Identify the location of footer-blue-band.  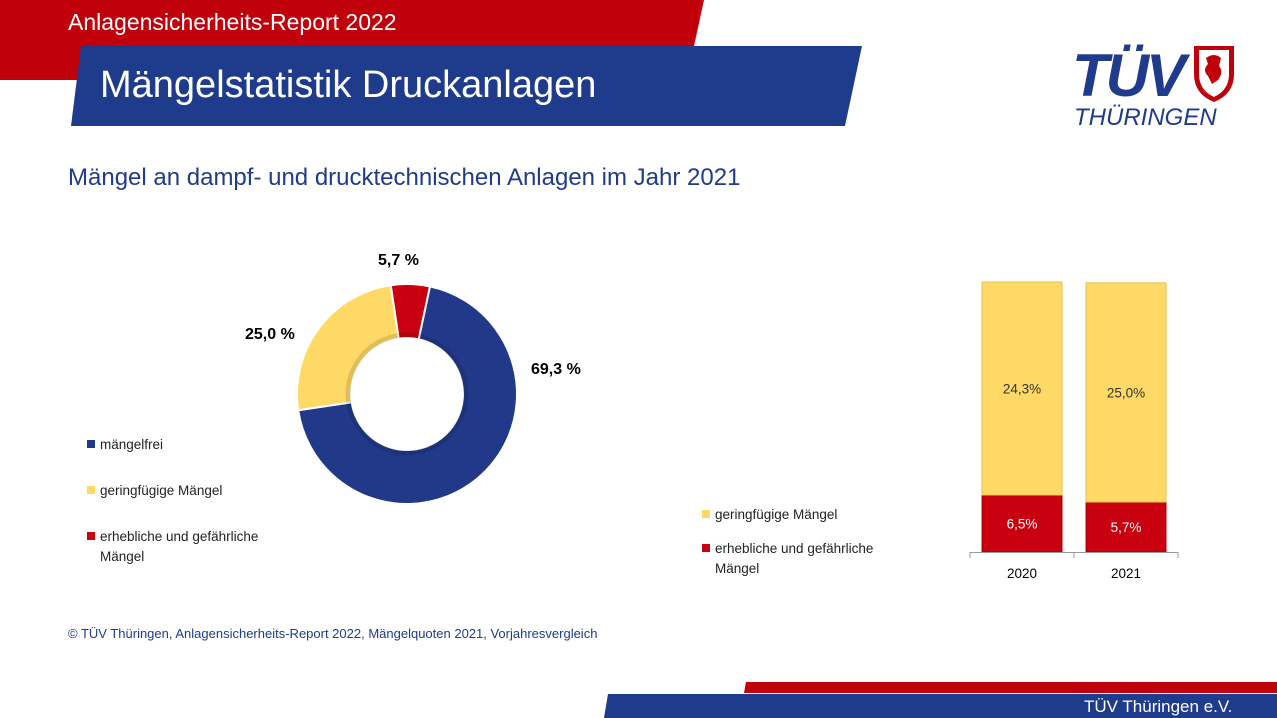
(940, 706).